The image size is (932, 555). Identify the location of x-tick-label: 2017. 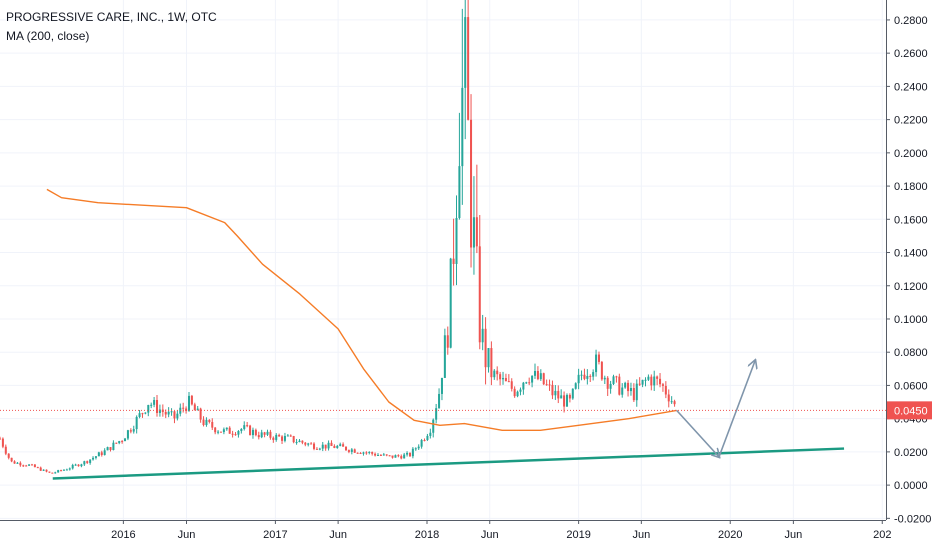
(275, 535).